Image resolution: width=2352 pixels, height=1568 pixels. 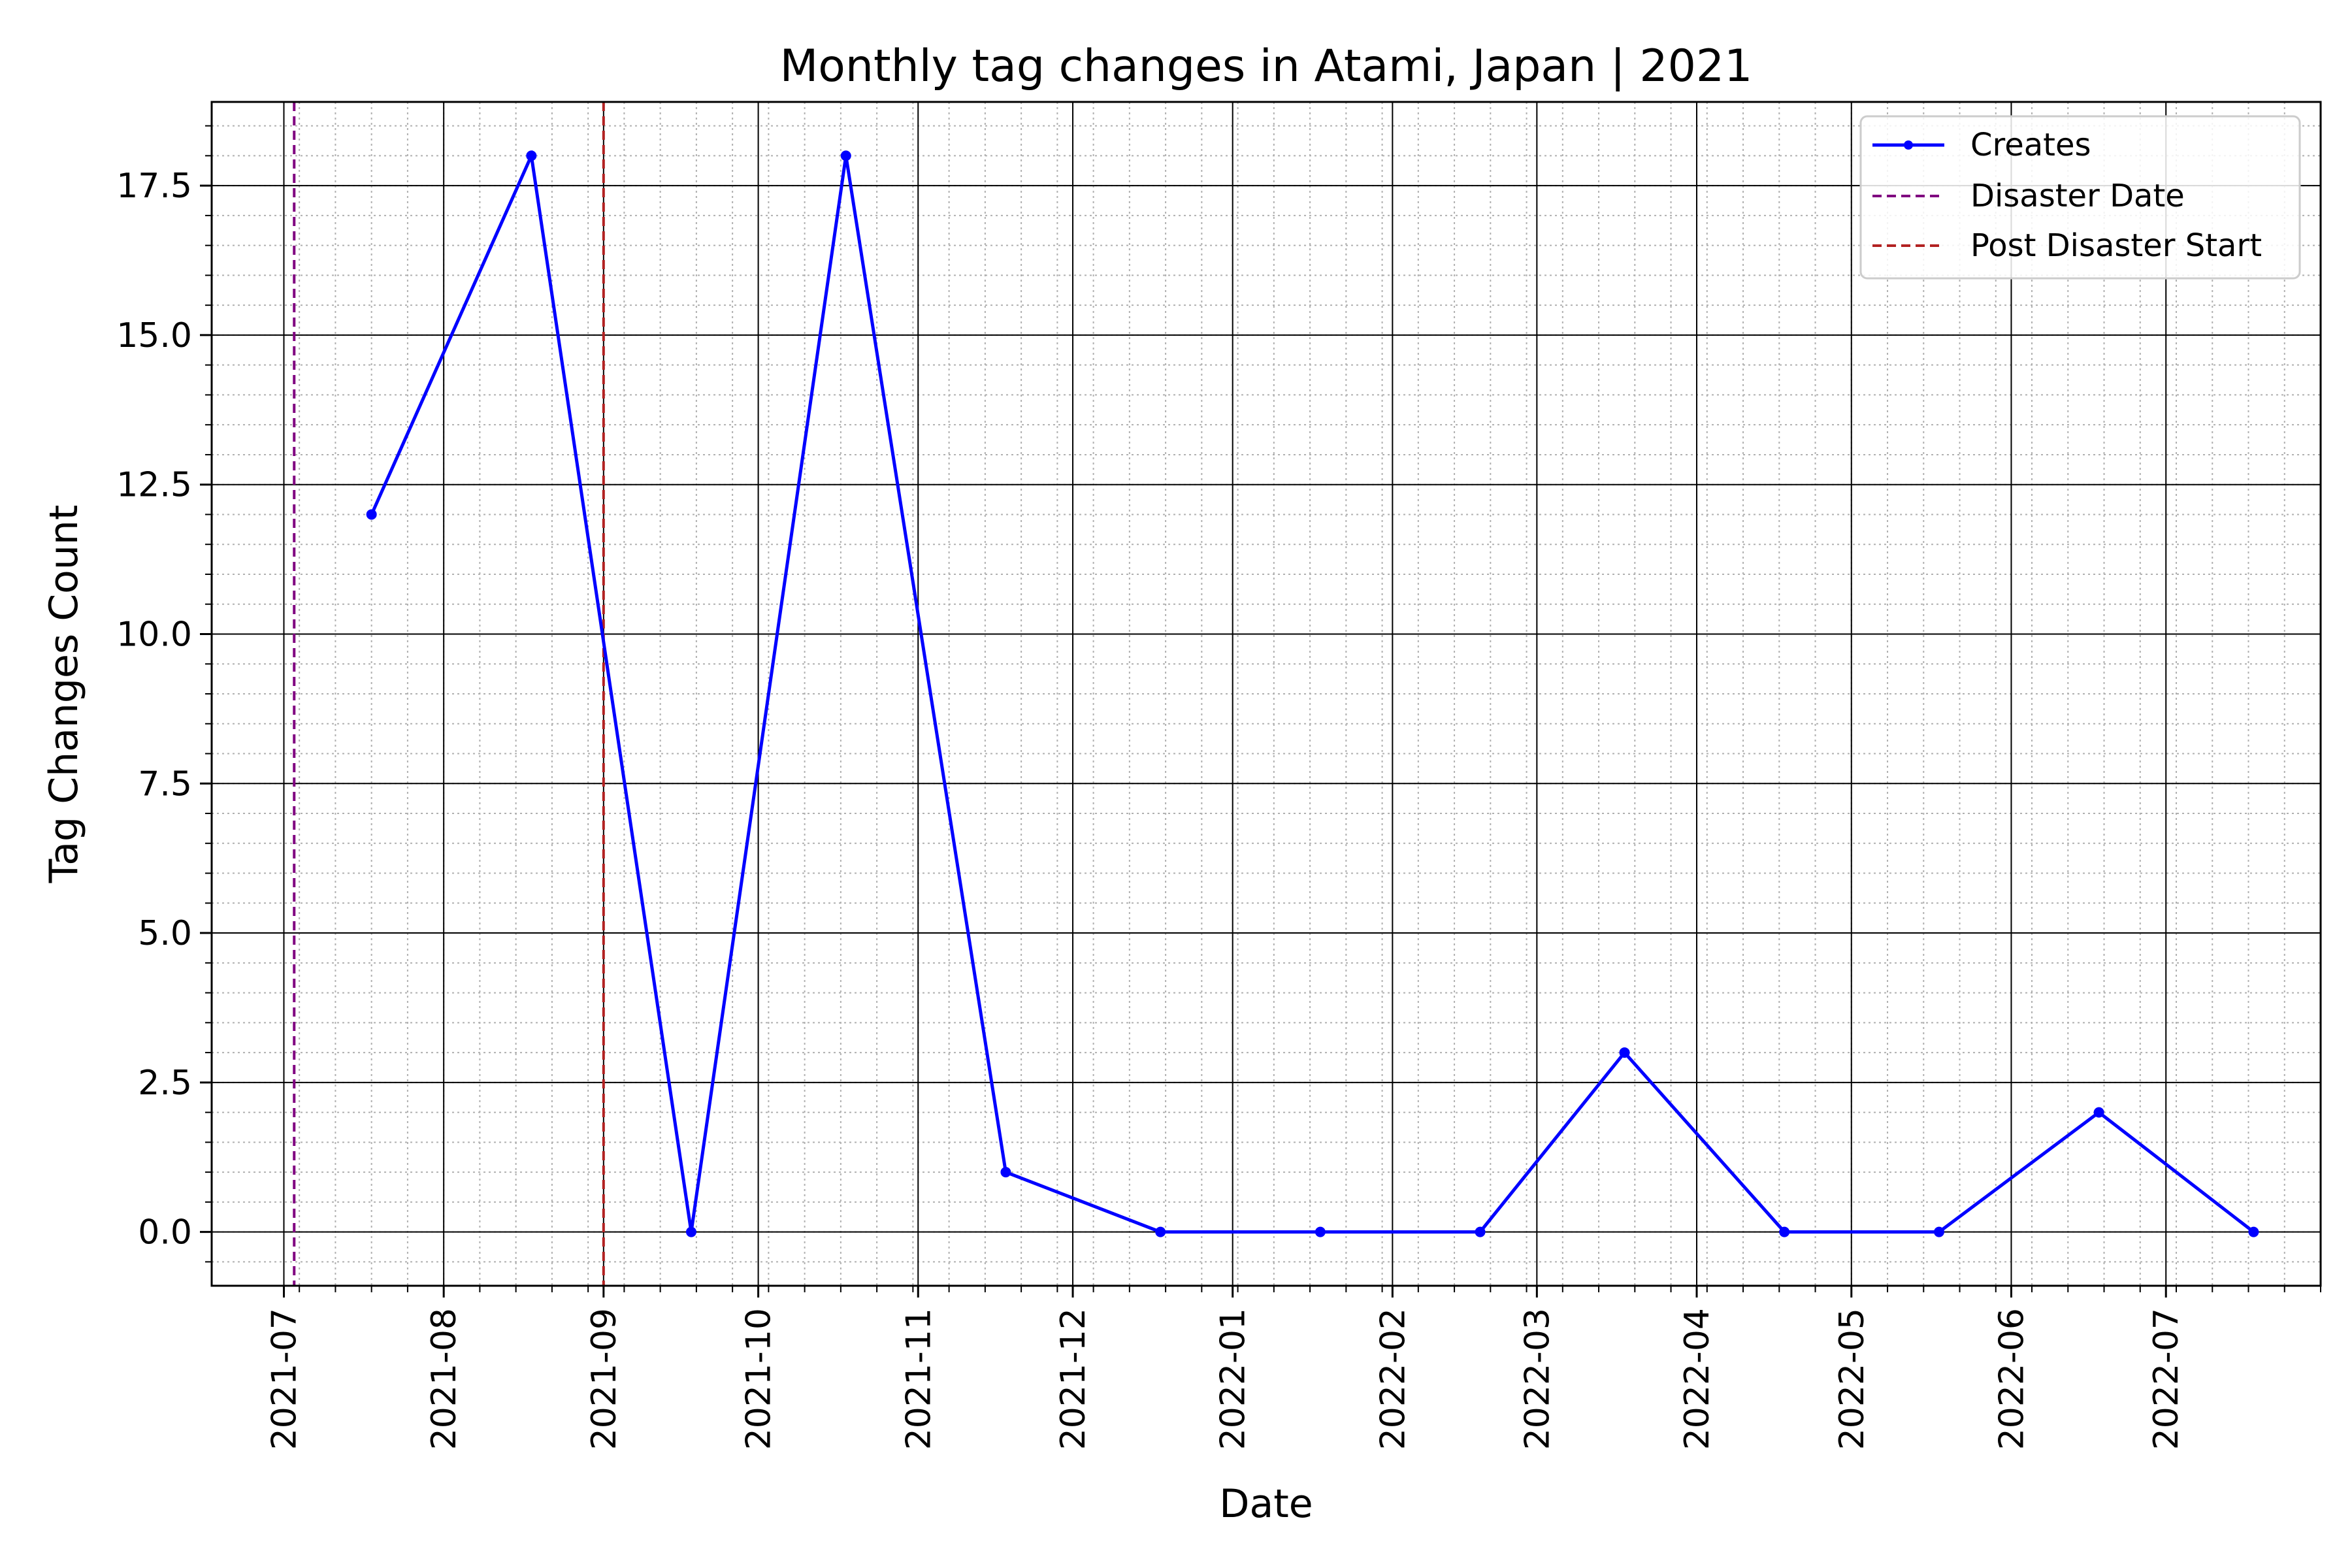 What do you see at coordinates (165, 784) in the screenshot?
I see `y-tick-label: 7.5` at bounding box center [165, 784].